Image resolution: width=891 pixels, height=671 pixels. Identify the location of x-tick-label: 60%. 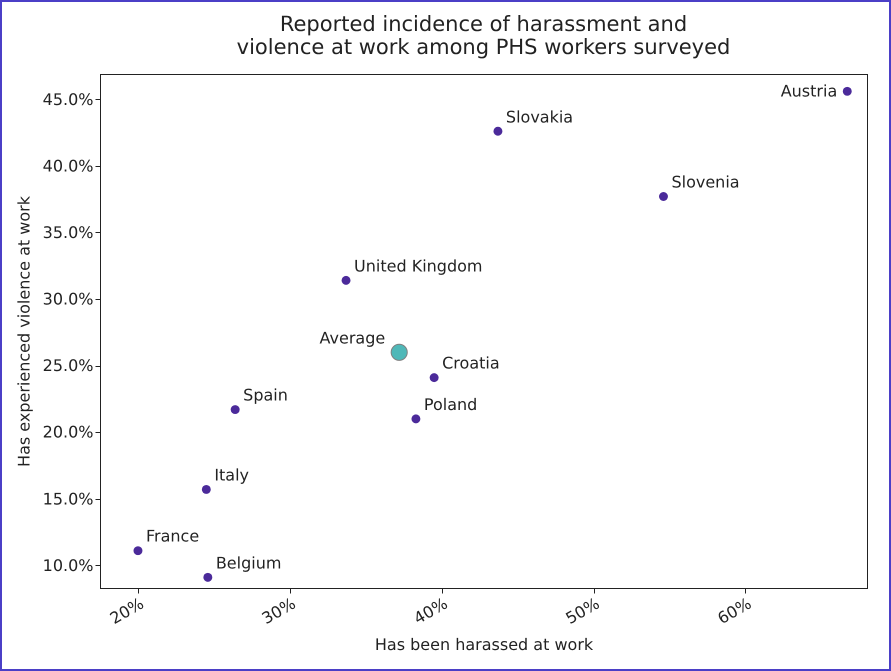
(734, 611).